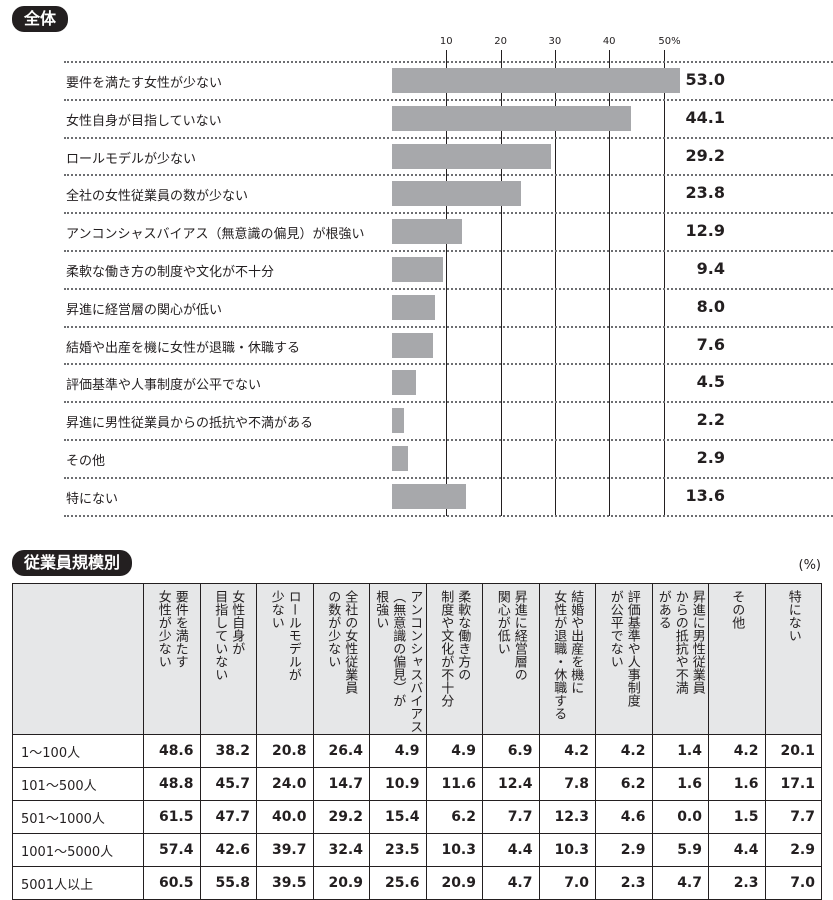 The image size is (833, 900). Describe the element at coordinates (511, 784) in the screenshot. I see `table-cell: 12.4` at that location.